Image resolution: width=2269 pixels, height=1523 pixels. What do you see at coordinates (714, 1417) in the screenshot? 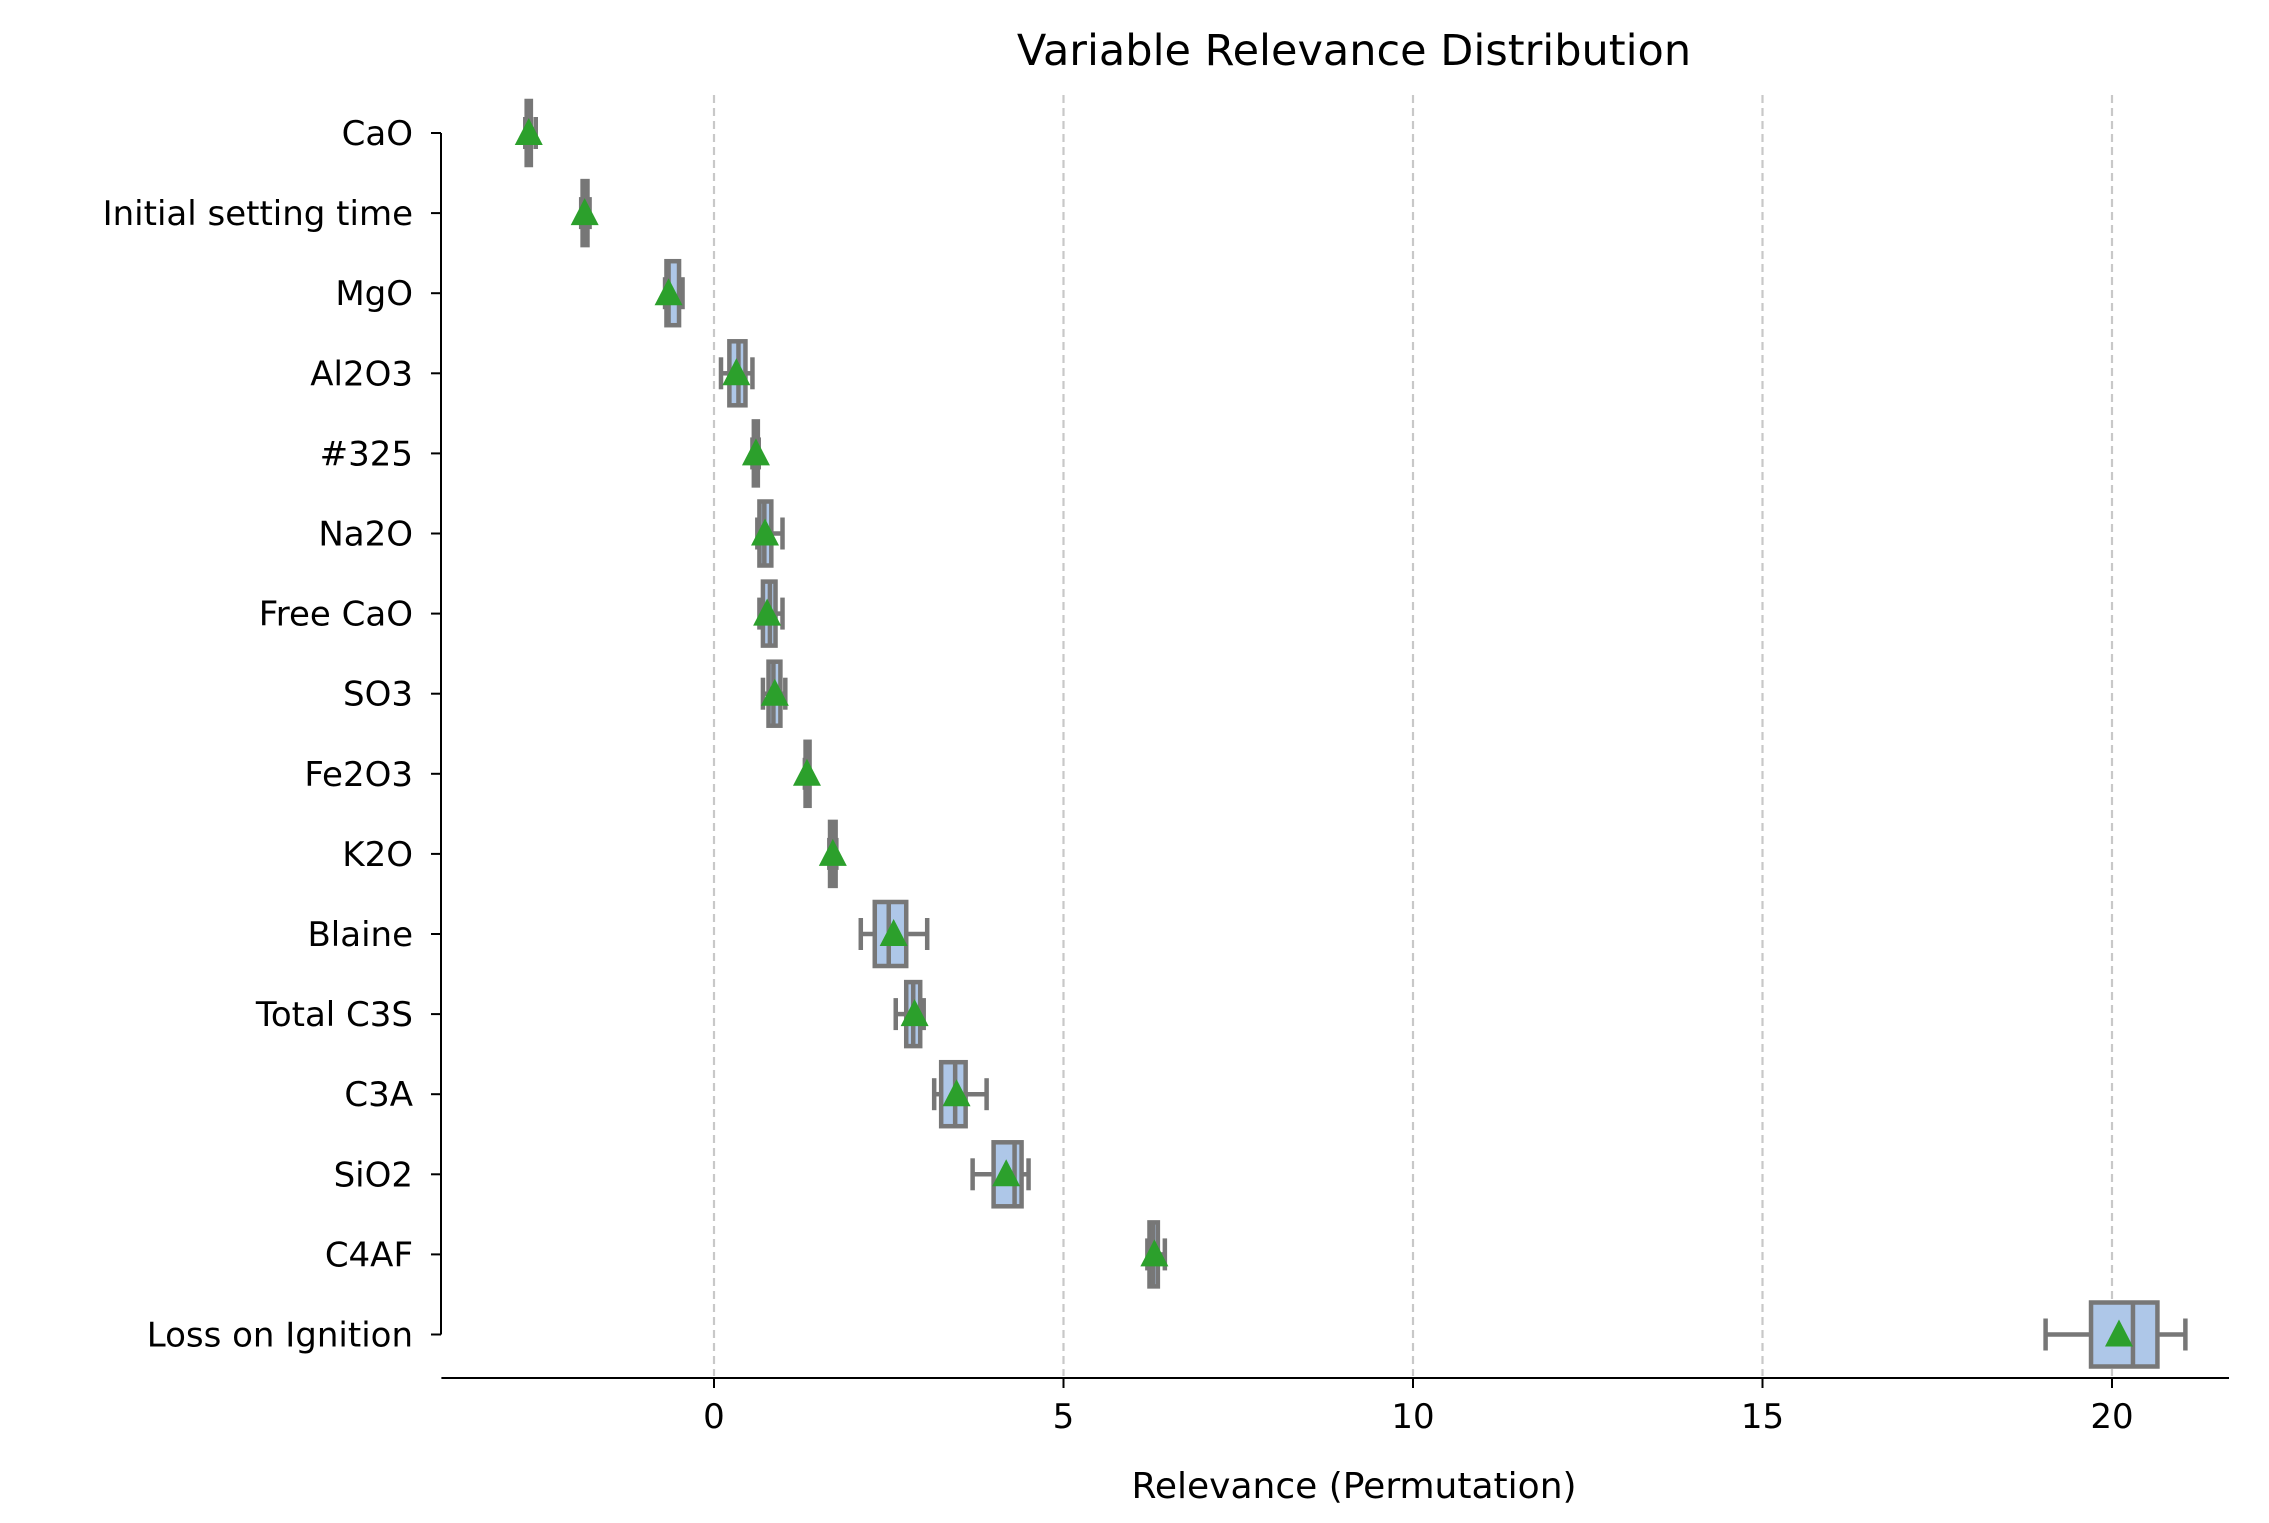
I see `x-tick-label: 0` at bounding box center [714, 1417].